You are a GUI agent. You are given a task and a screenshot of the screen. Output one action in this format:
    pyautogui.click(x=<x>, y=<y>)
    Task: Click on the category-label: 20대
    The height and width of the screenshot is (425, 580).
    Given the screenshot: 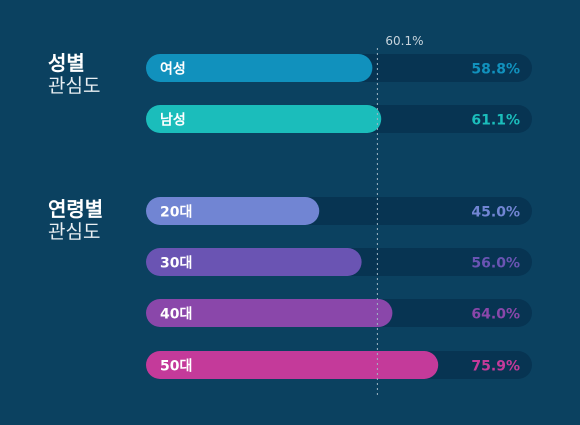 What is the action you would take?
    pyautogui.click(x=176, y=213)
    